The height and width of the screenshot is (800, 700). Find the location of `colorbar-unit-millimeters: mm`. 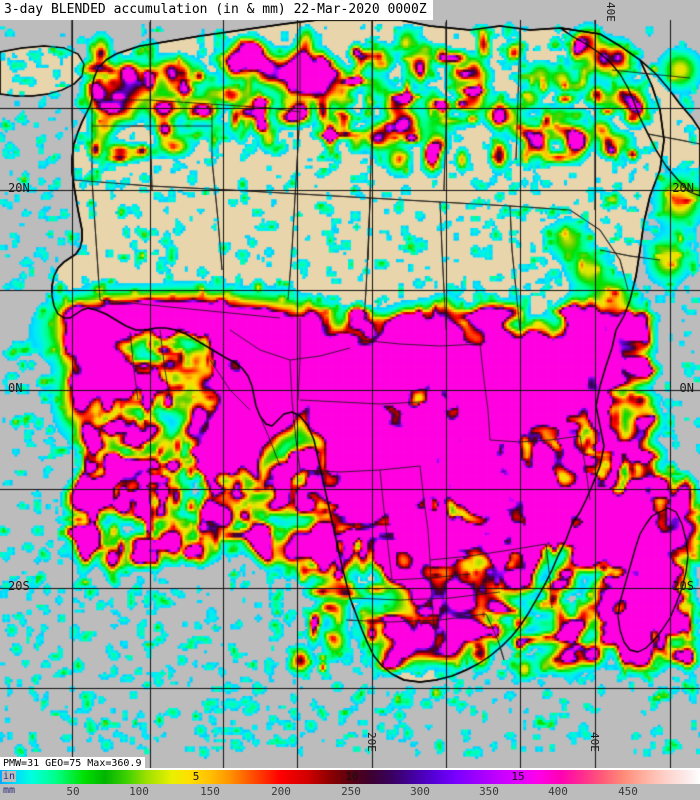

colorbar-unit-millimeters: mm is located at coordinates (9, 790).